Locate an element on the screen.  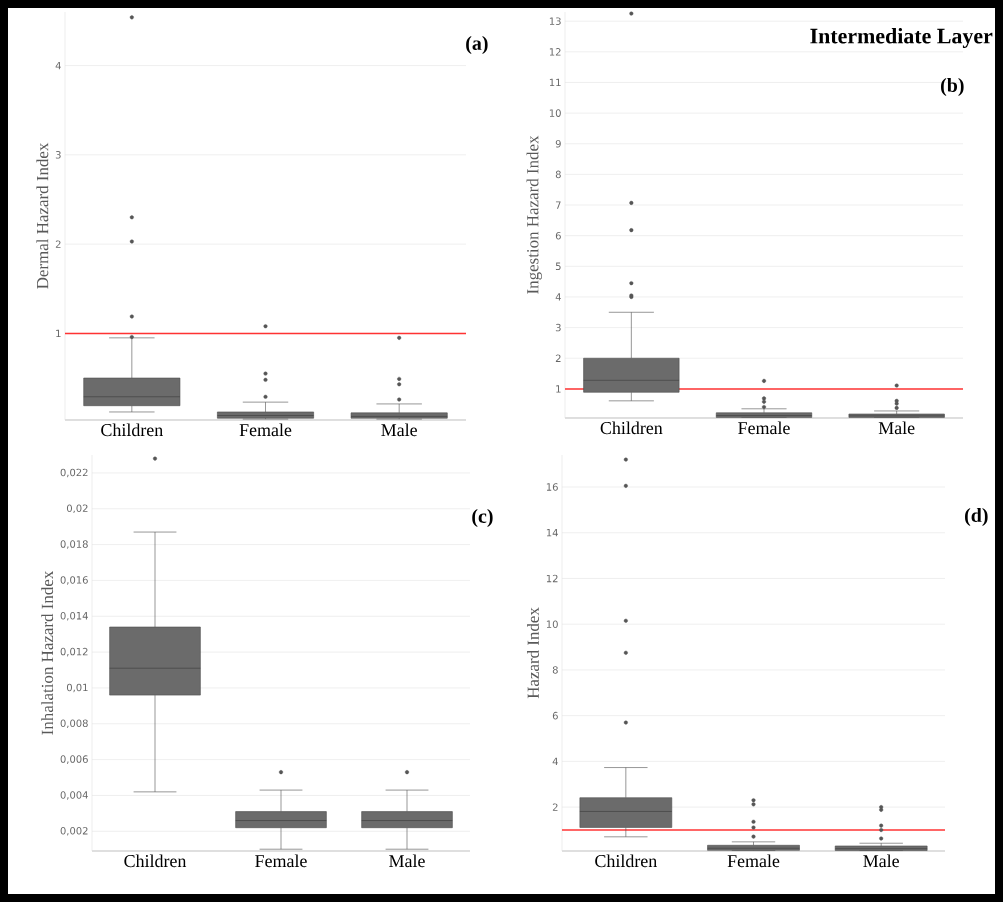
y-tick-label: 0,01 is located at coordinates (77, 688).